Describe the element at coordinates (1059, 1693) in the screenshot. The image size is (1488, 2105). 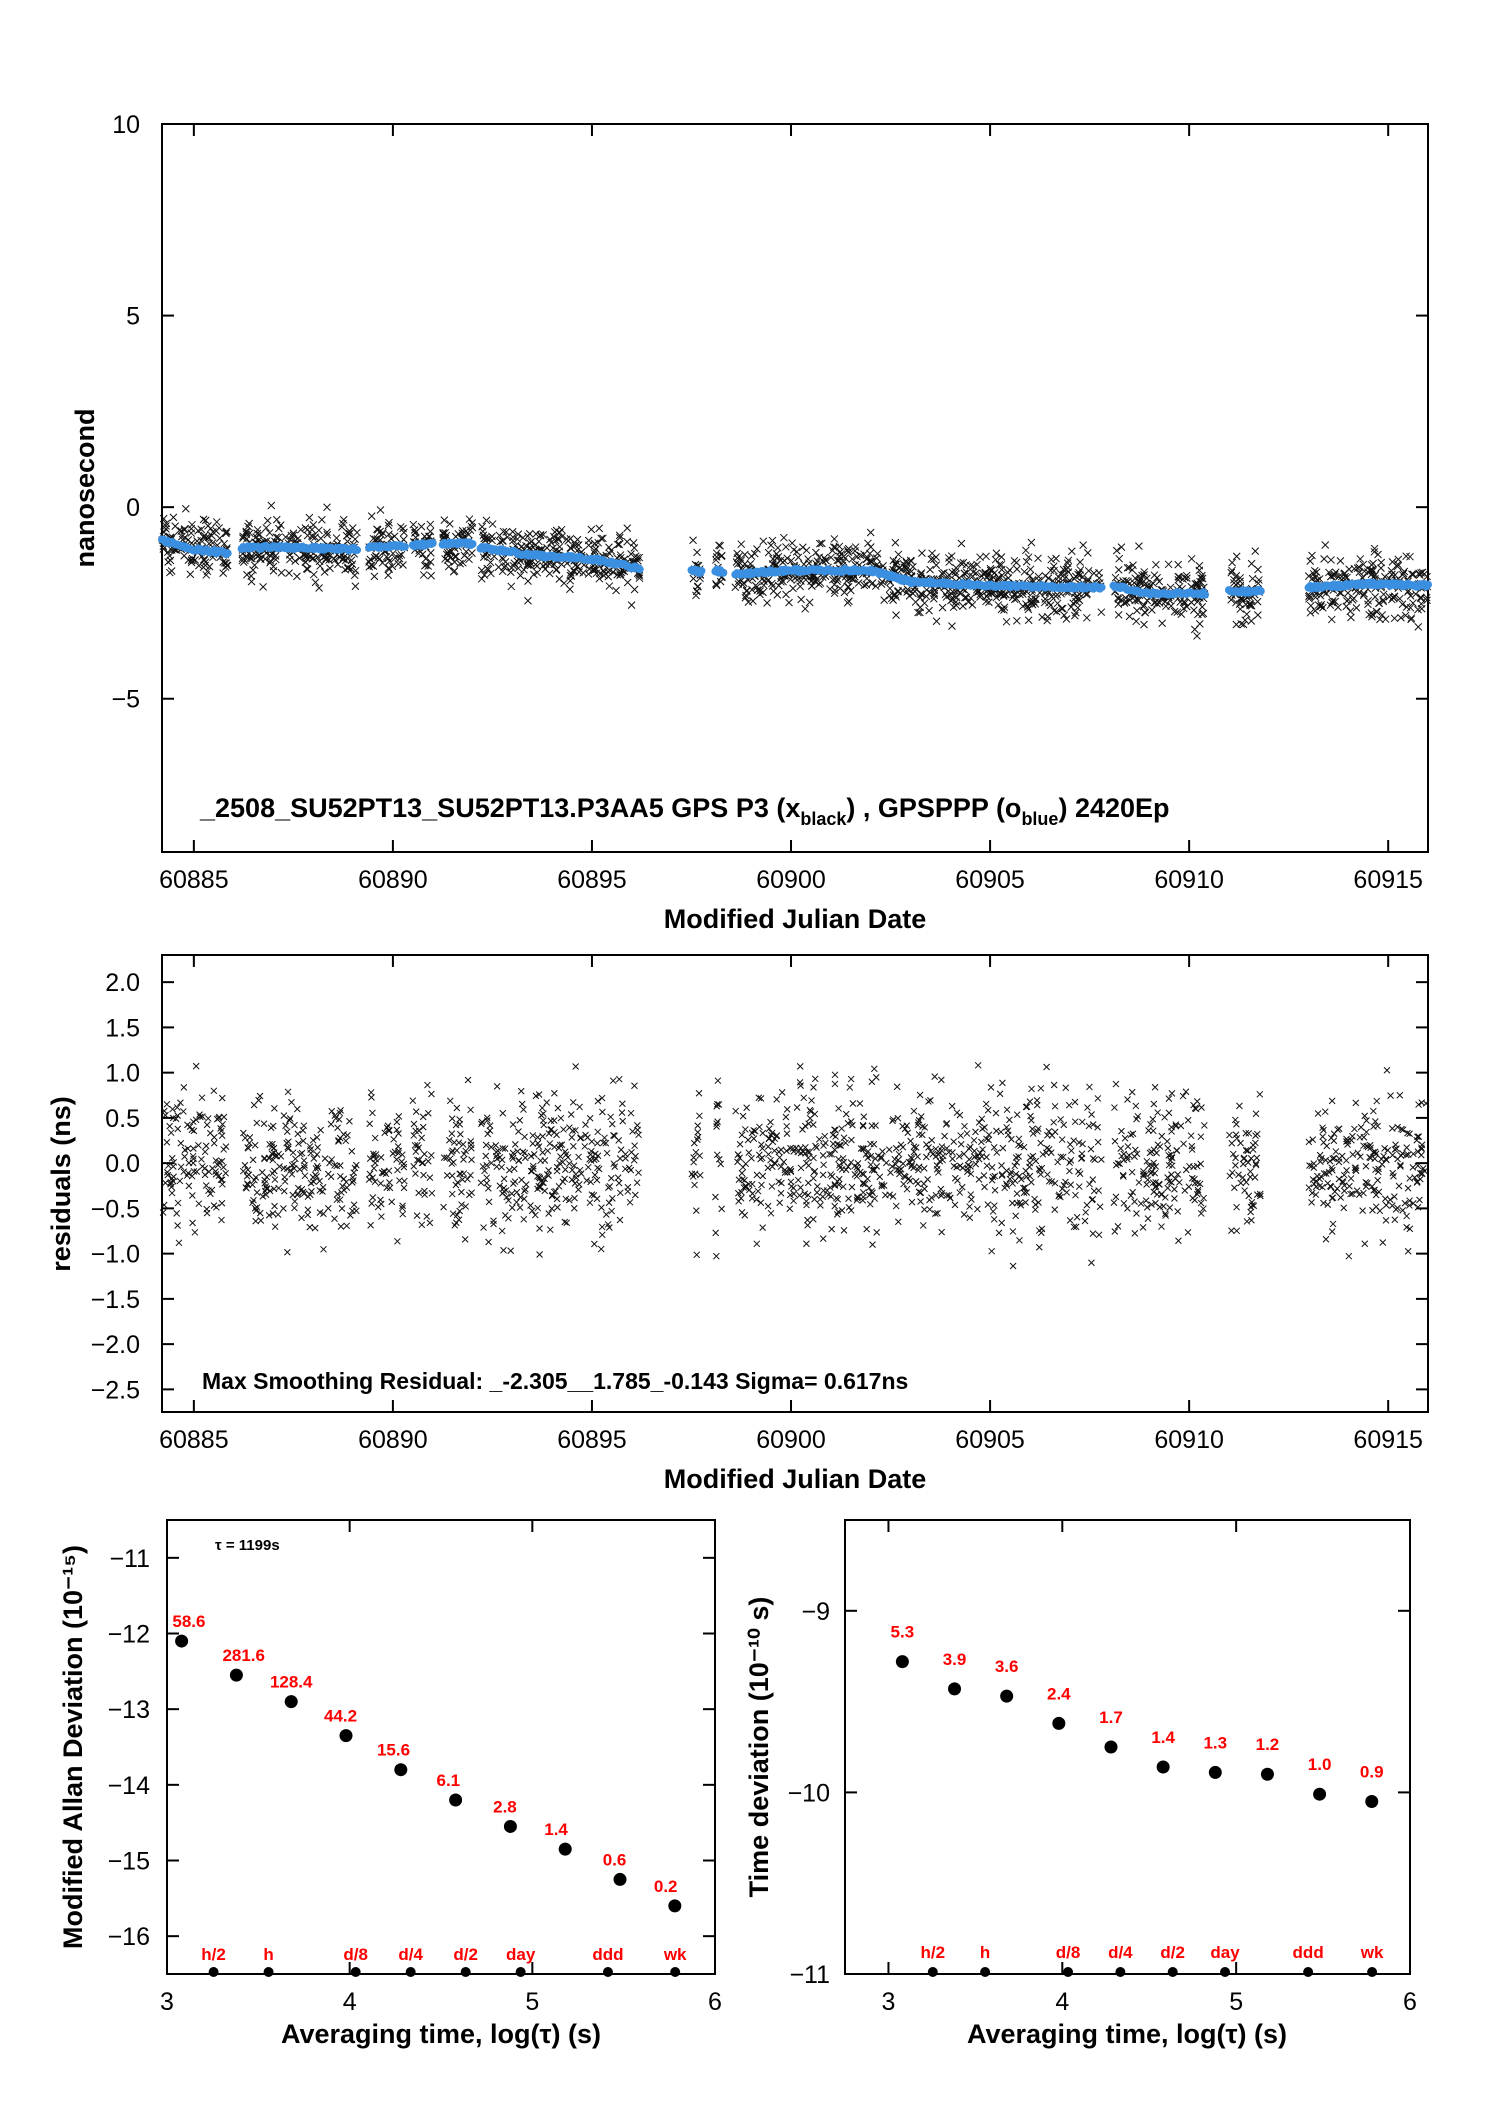
I see `tdev-point-label: 2.4` at that location.